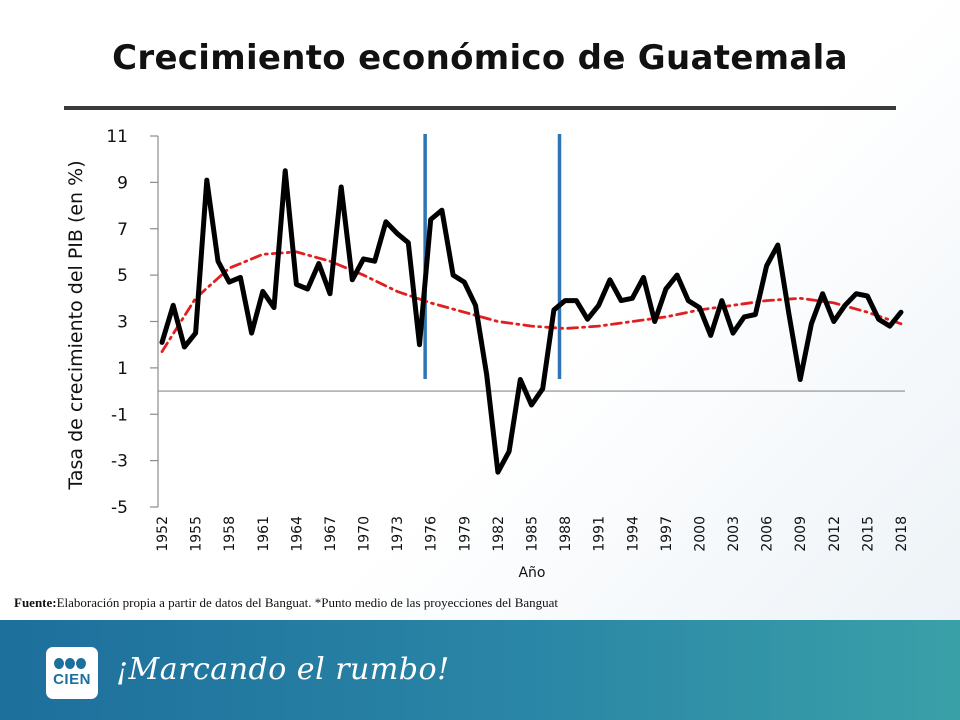 The width and height of the screenshot is (960, 720). What do you see at coordinates (122, 230) in the screenshot?
I see `y-tick-label: 7` at bounding box center [122, 230].